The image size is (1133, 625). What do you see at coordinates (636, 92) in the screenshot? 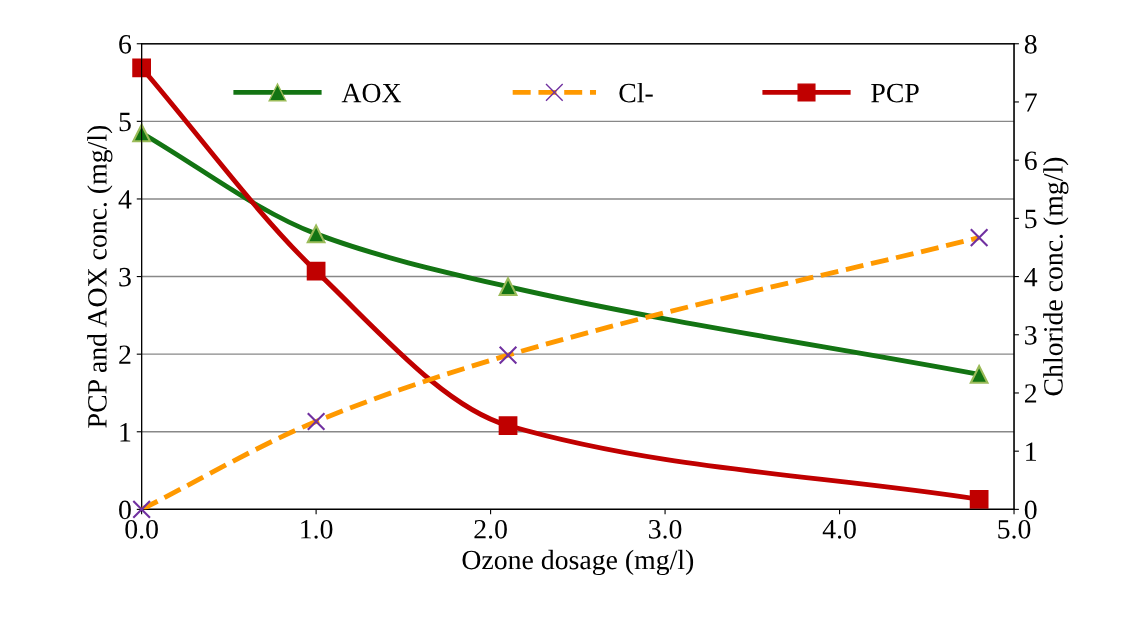
I see `legend-label: Cl-` at bounding box center [636, 92].